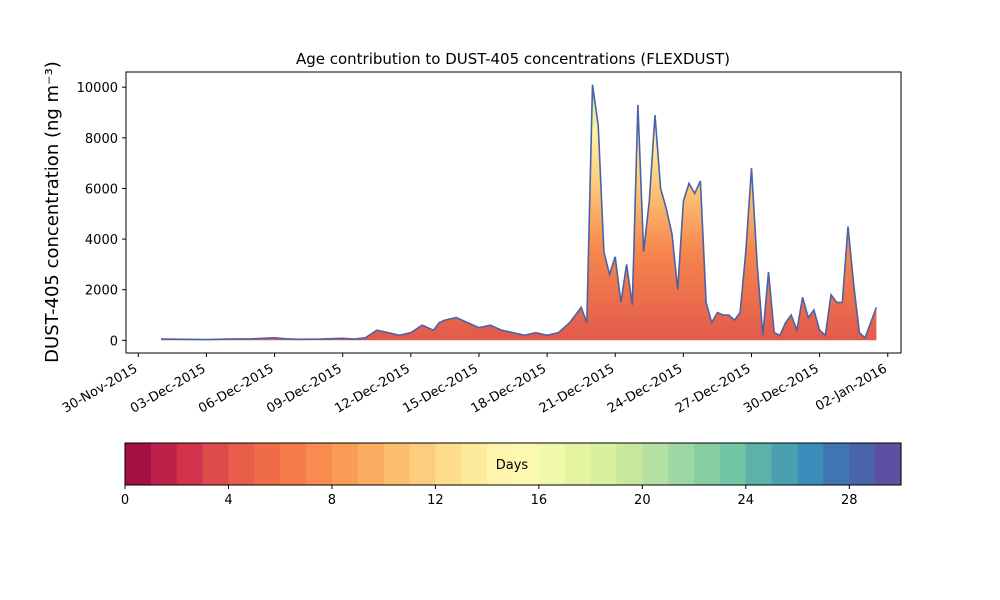  What do you see at coordinates (228, 500) in the screenshot?
I see `colorbar-tick-label: 4` at bounding box center [228, 500].